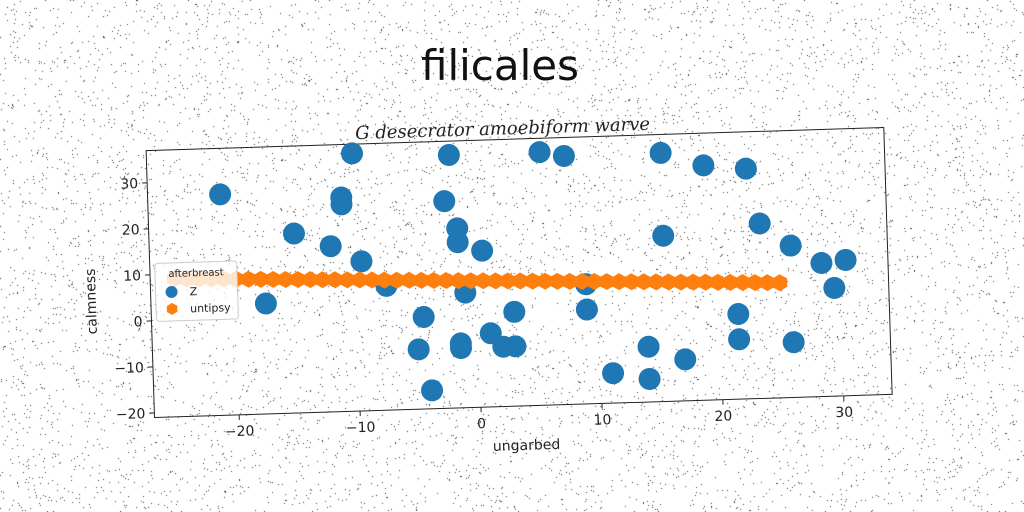 The width and height of the screenshot is (1024, 512). What do you see at coordinates (172, 308) in the screenshot?
I see `legend-marker-untipsy` at bounding box center [172, 308].